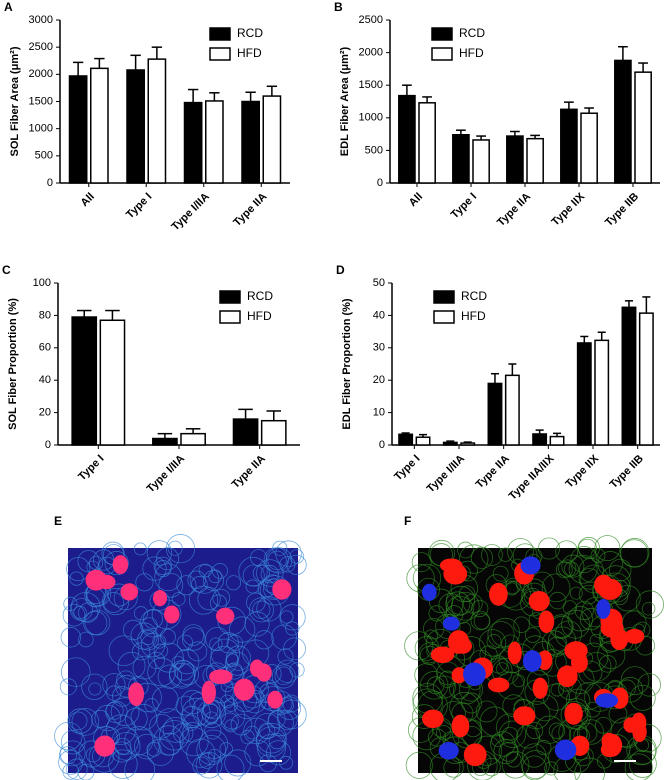 Image resolution: width=666 pixels, height=780 pixels. Describe the element at coordinates (249, 53) in the screenshot. I see `legend-label: HFD` at that location.